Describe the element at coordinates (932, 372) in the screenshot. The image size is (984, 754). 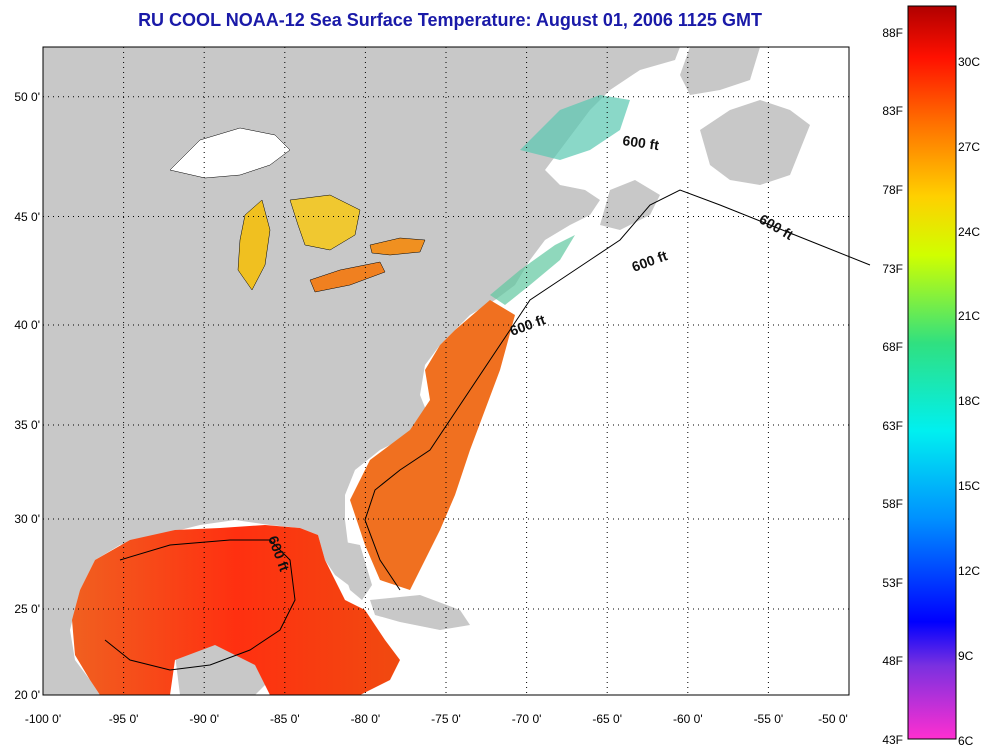
I see `colorbar-gradient` at that location.